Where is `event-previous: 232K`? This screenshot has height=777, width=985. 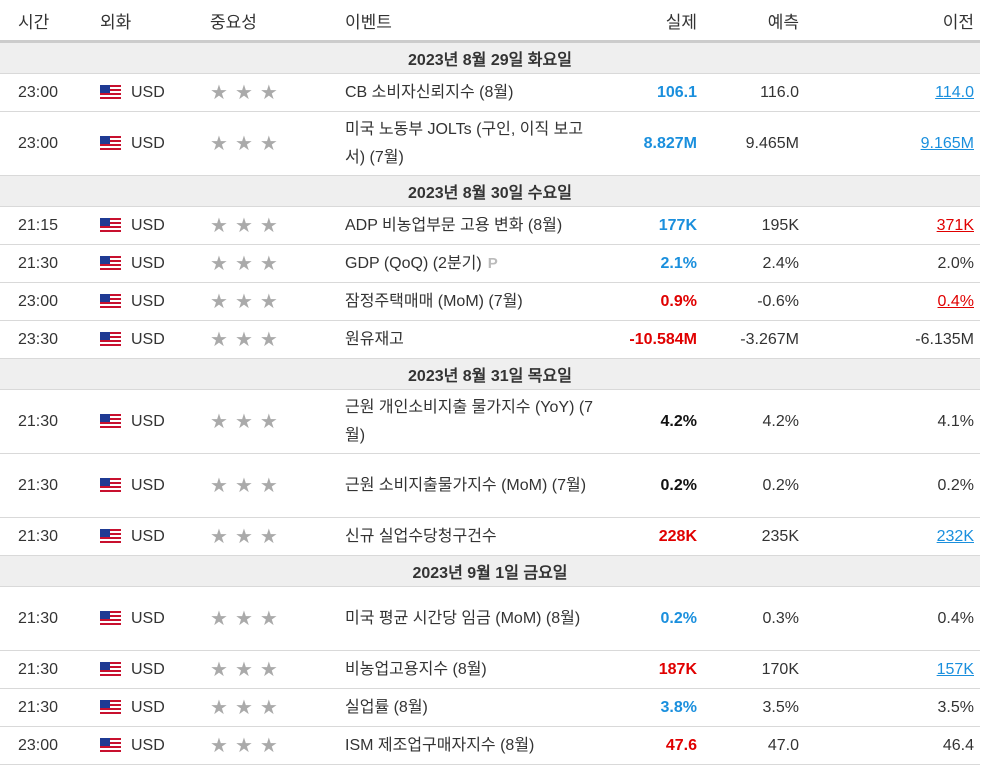
event-previous: 232K is located at coordinates (955, 536).